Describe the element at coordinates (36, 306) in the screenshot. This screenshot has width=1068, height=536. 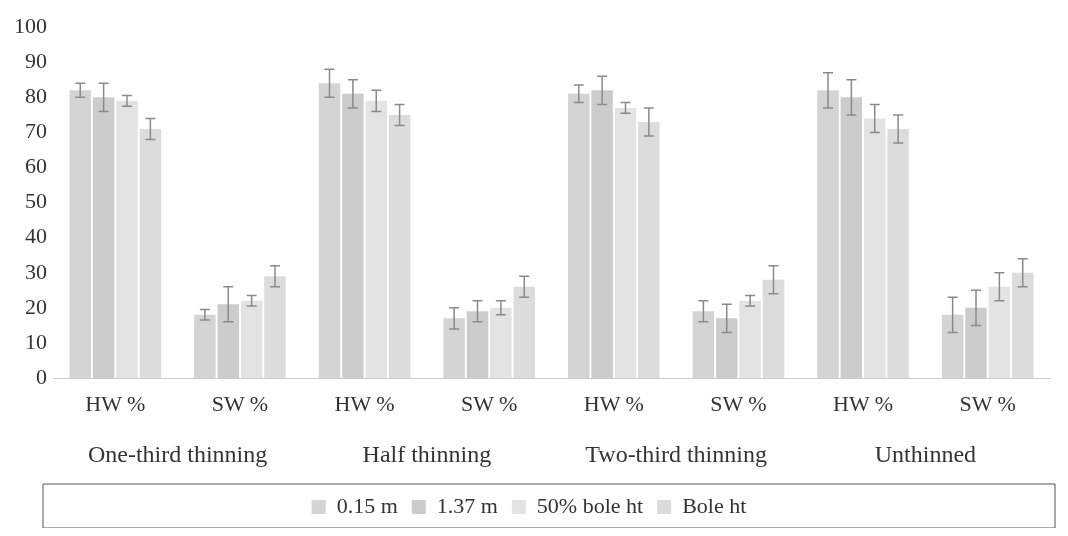
I see `y-tick-label: 20` at that location.